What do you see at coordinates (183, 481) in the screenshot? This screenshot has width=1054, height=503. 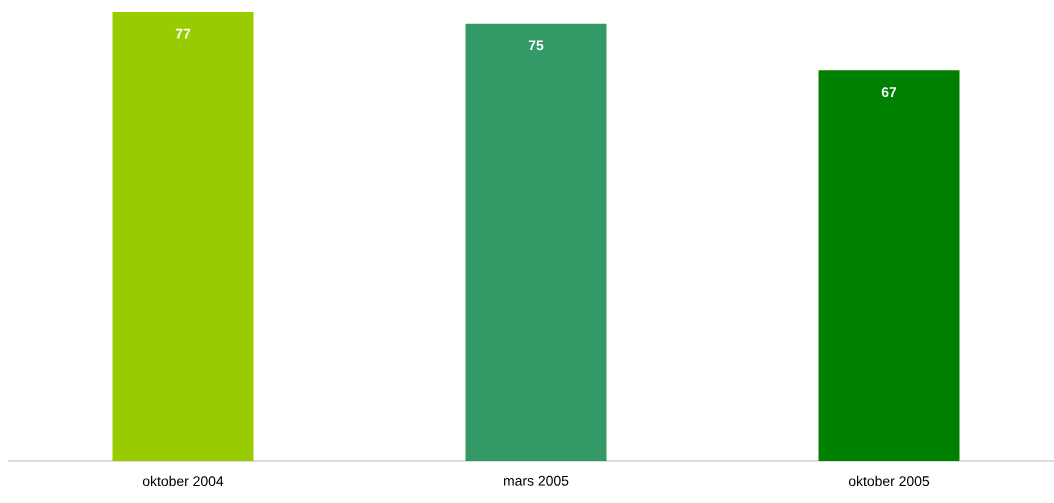 I see `x-tick-label: oktober 2004` at bounding box center [183, 481].